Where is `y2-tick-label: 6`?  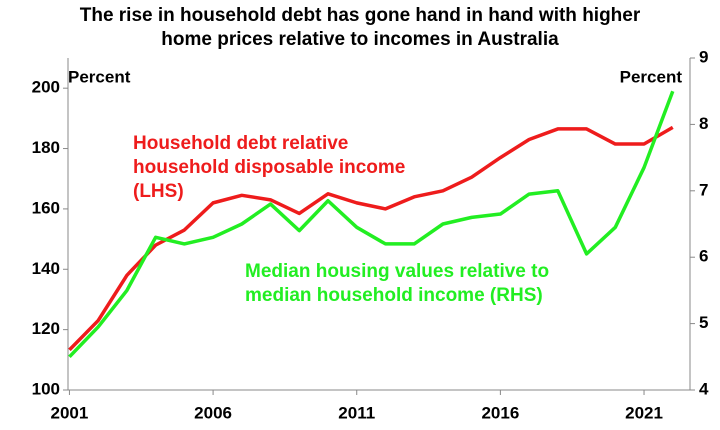
y2-tick-label: 6 is located at coordinates (703, 256).